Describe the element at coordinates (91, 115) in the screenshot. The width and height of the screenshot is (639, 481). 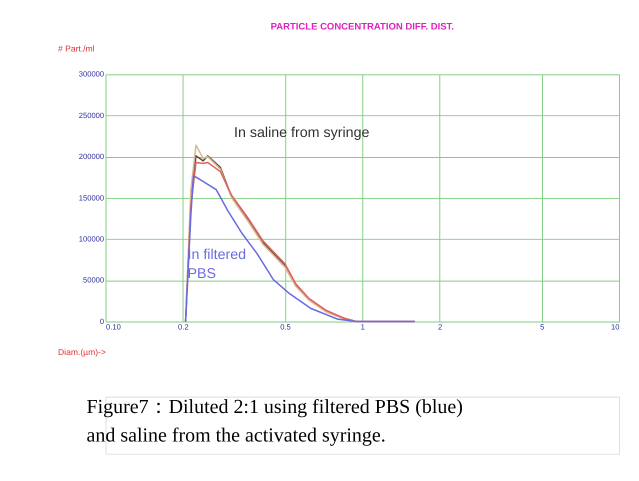
I see `y-tick-label: 250000` at that location.